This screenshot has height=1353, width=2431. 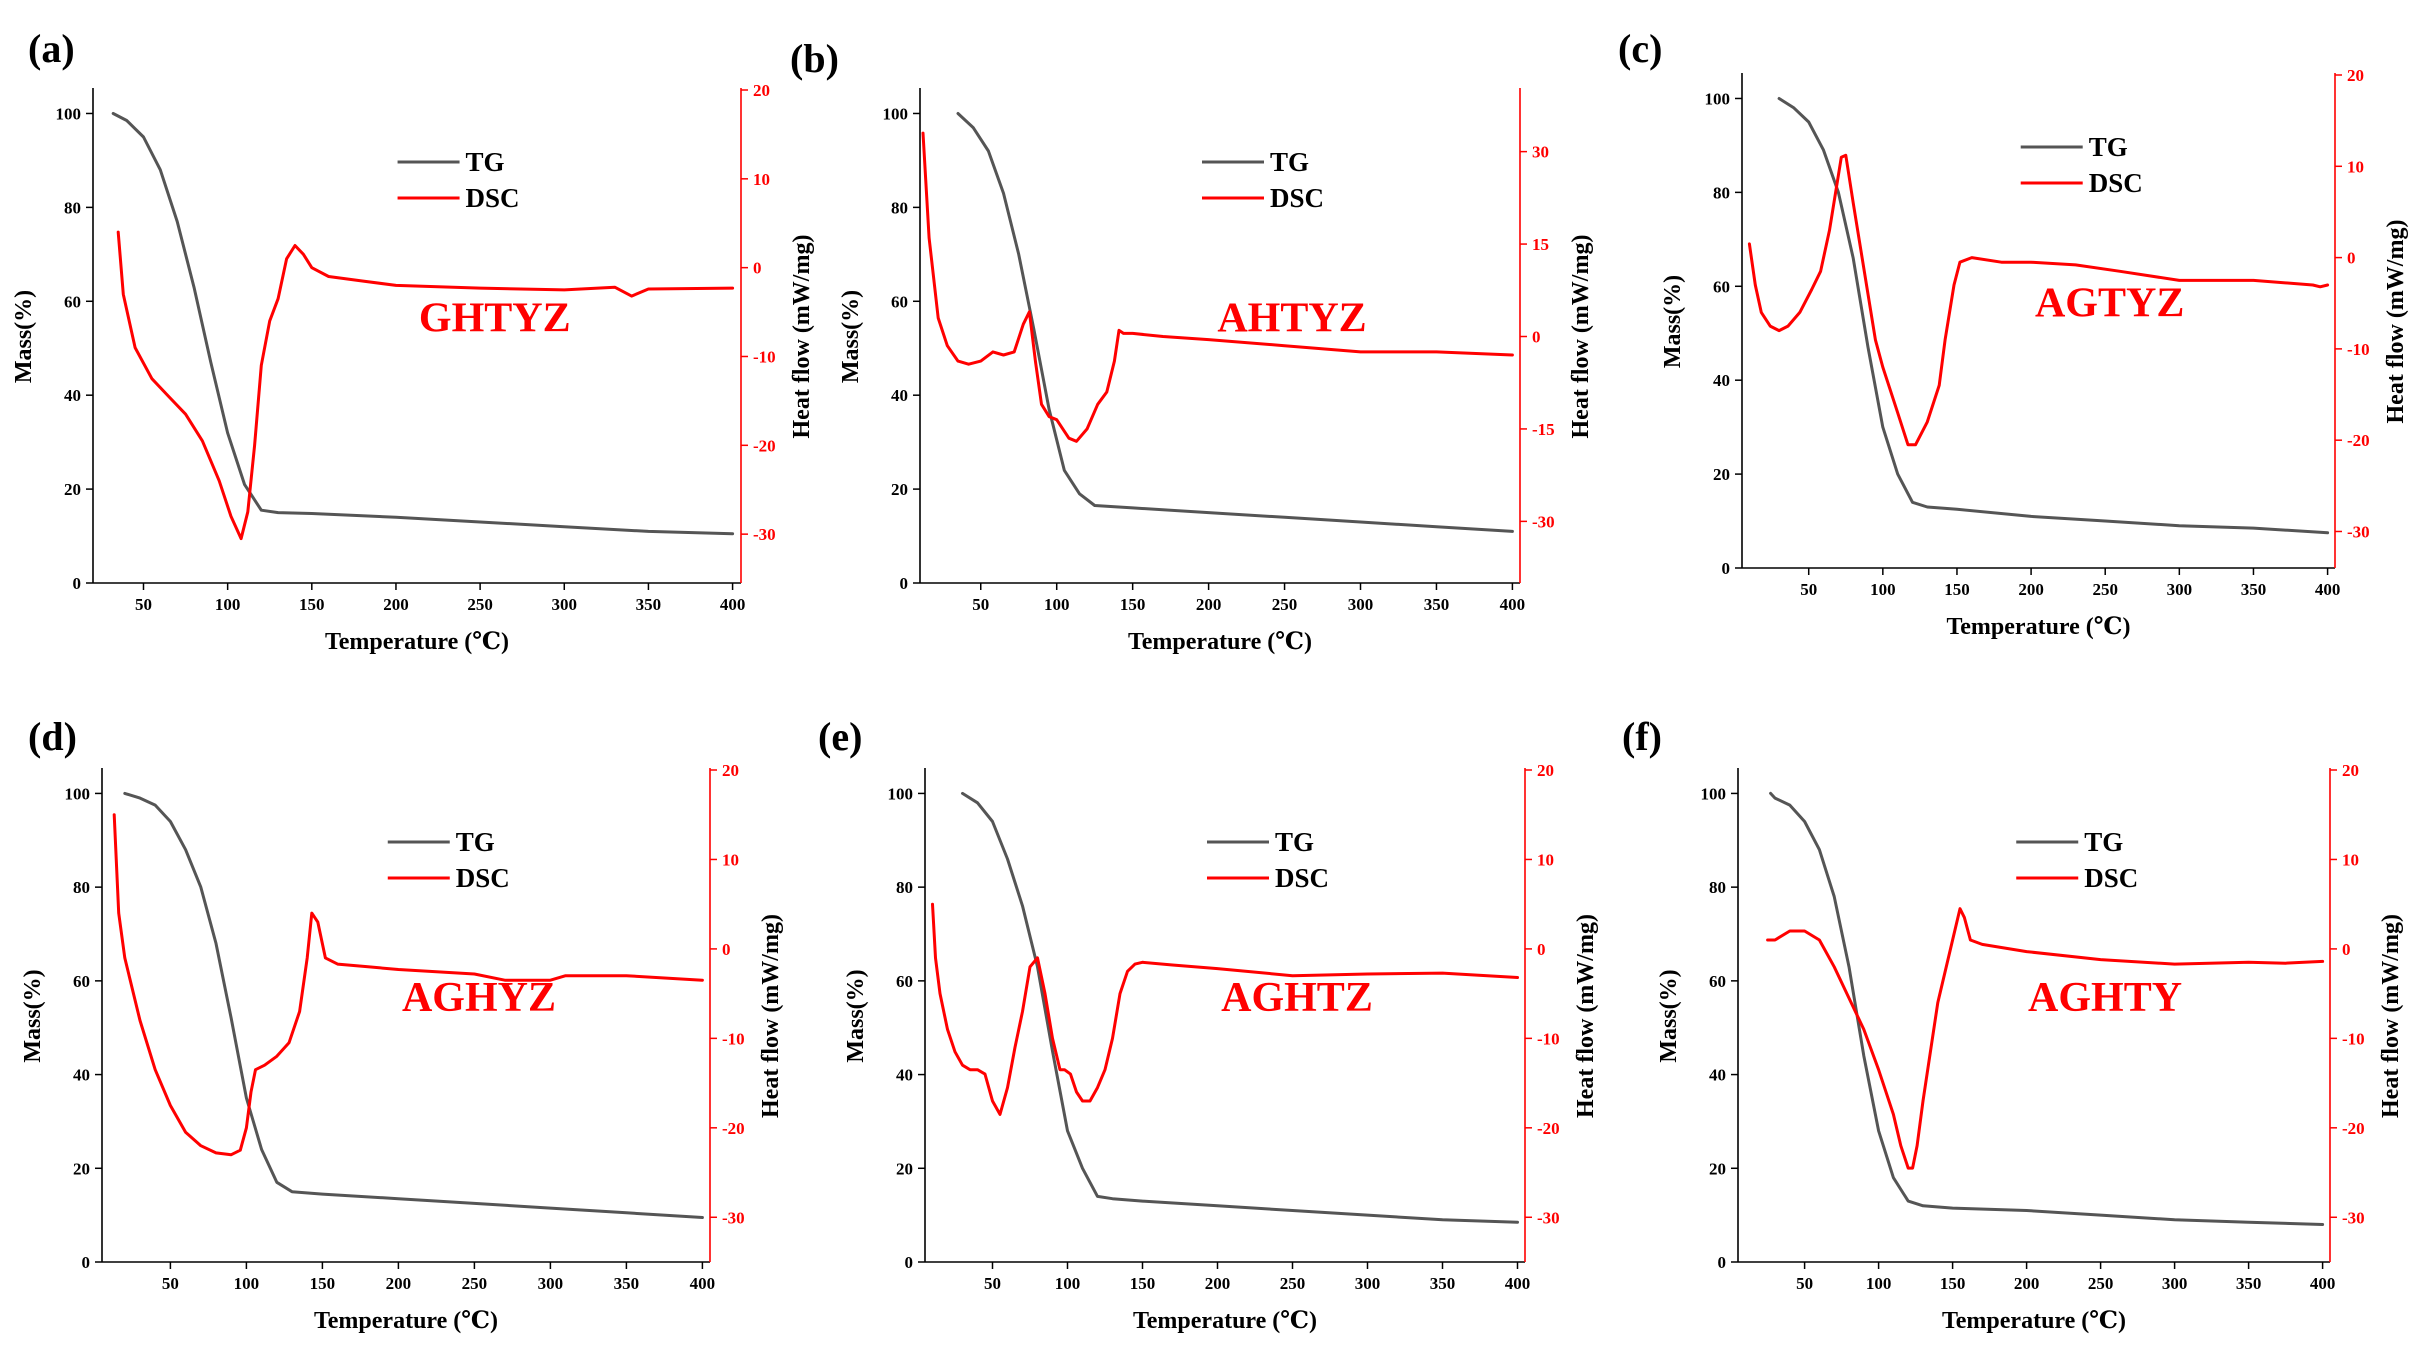 I want to click on sample-name-label: AGHTZ, so click(x=1297, y=998).